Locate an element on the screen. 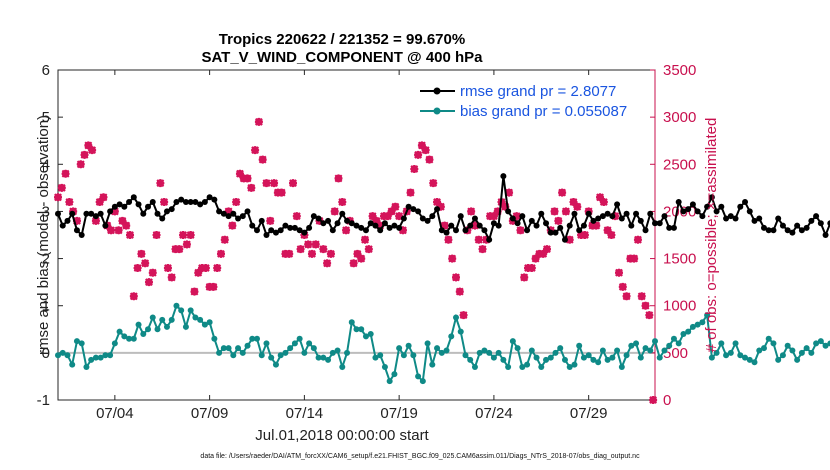 This screenshot has height=470, width=830. y-right-tick-label: 0 is located at coordinates (667, 400).